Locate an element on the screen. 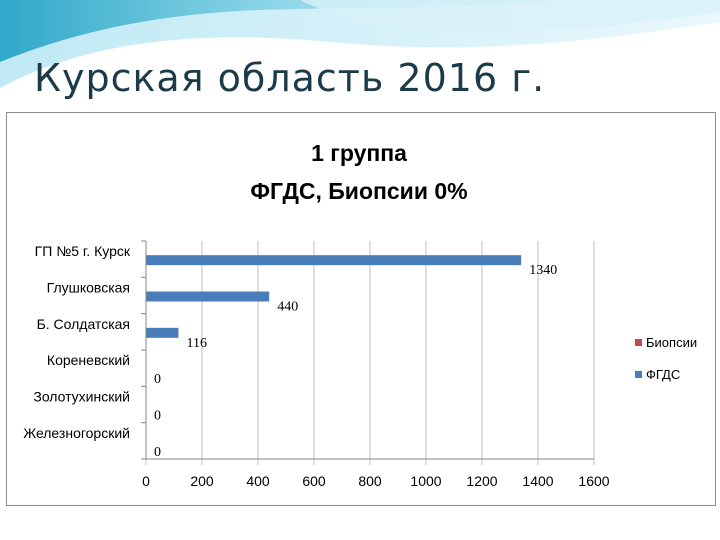 Image resolution: width=720 pixels, height=540 pixels. legend-label: ФГДС is located at coordinates (663, 374).